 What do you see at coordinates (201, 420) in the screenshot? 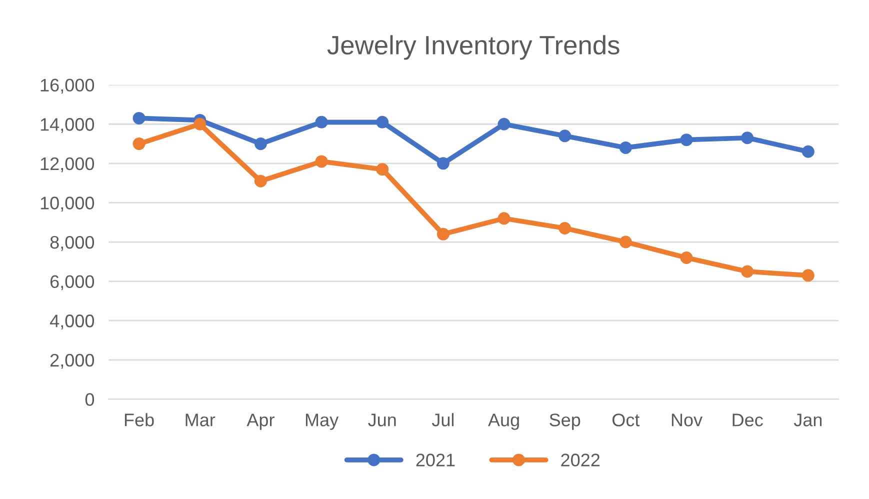
I see `x-tick-label: Mar` at bounding box center [201, 420].